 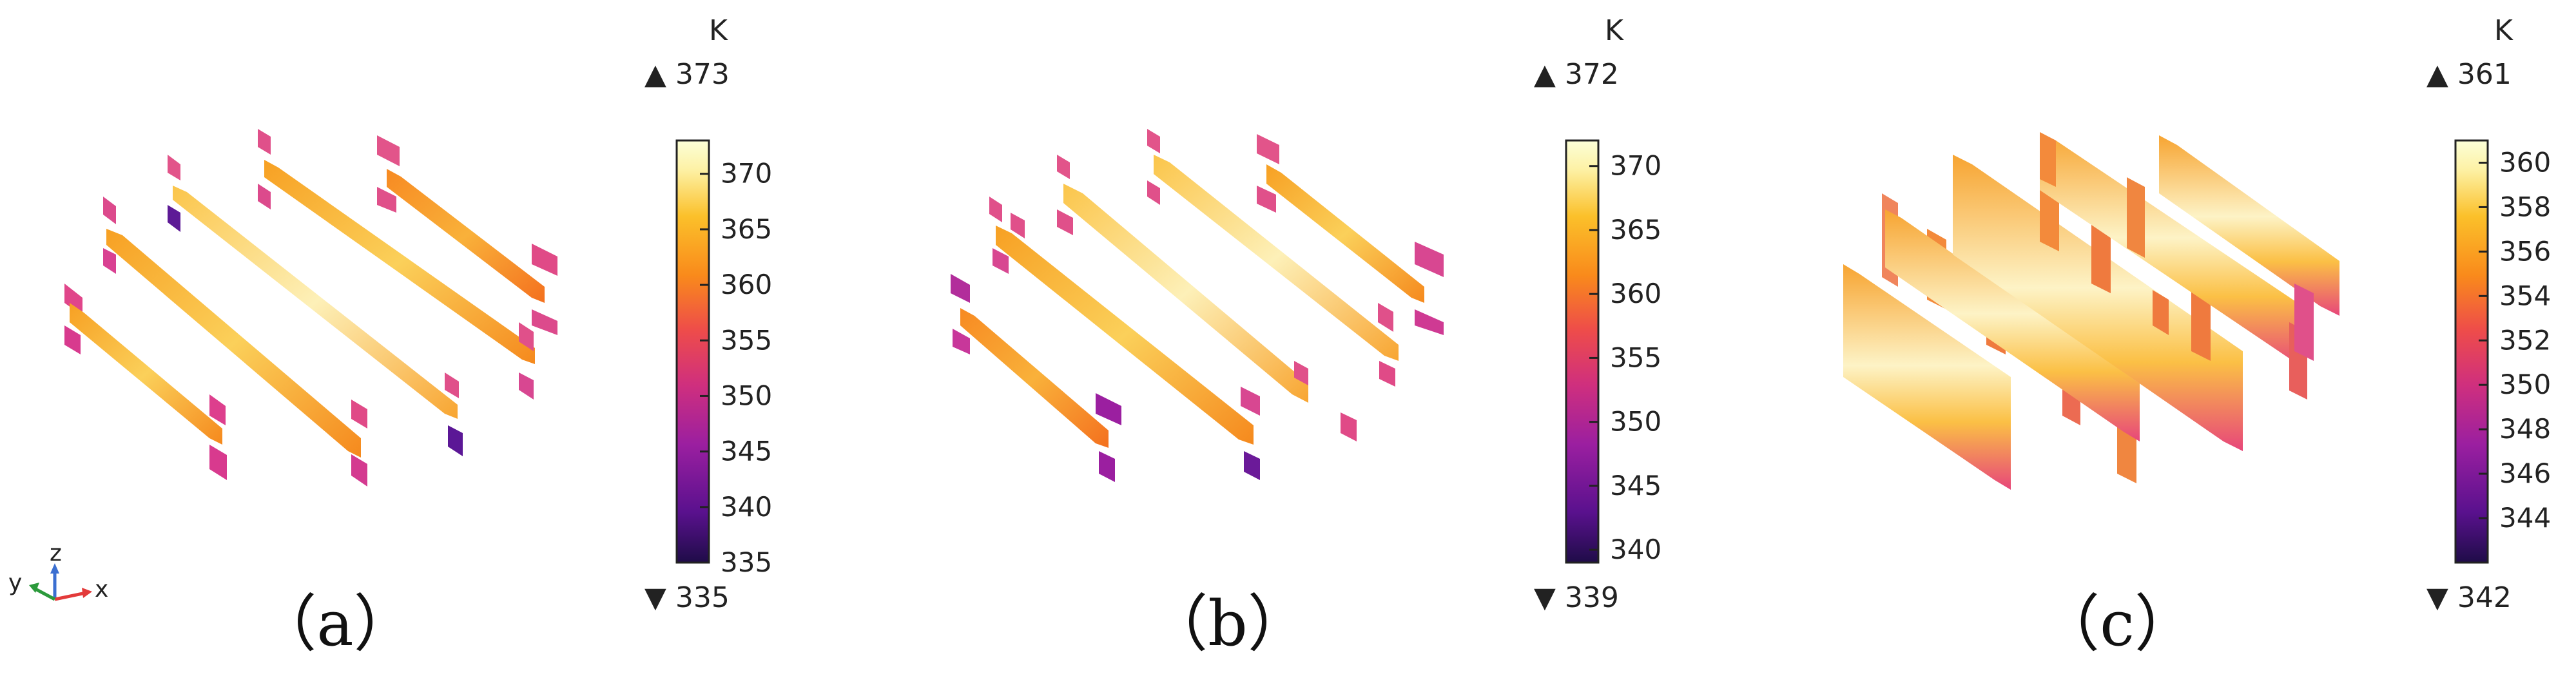 I want to click on max-value-label: ▲ 373, so click(x=687, y=74).